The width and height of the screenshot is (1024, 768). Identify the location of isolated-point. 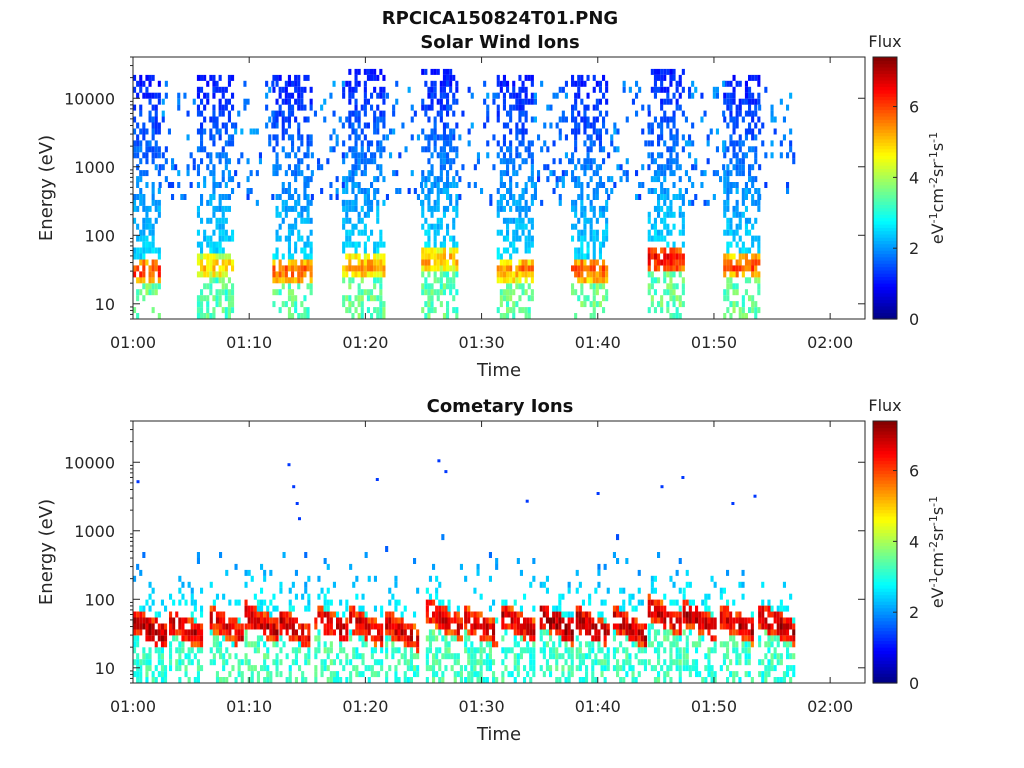
(733, 503).